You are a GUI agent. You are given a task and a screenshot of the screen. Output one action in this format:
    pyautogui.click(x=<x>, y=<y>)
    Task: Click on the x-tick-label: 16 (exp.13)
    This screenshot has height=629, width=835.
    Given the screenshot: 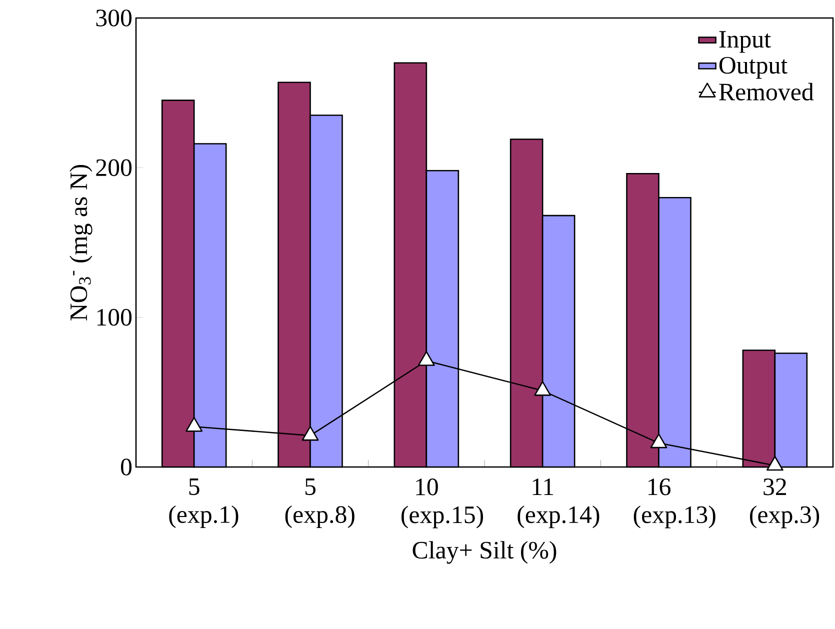 What is the action you would take?
    pyautogui.click(x=675, y=503)
    